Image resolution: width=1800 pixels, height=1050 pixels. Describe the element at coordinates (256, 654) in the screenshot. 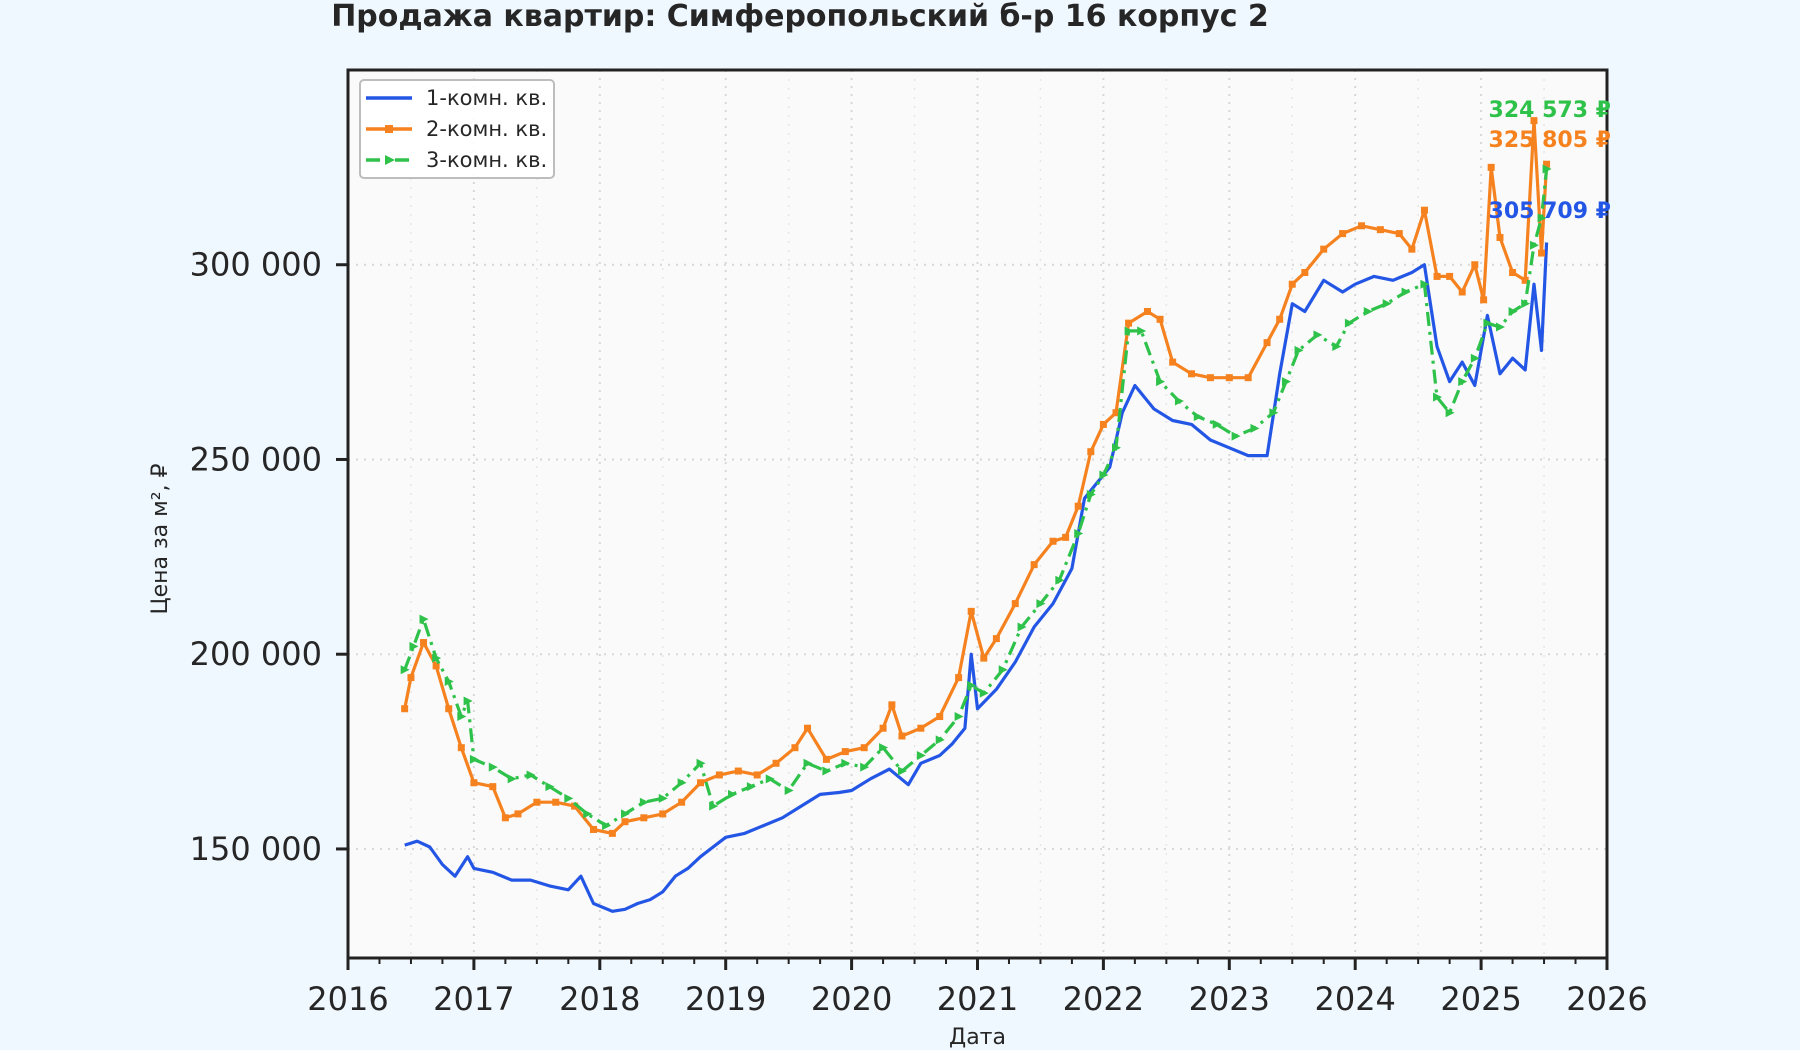

I see `y-tick-label: 200 000` at that location.